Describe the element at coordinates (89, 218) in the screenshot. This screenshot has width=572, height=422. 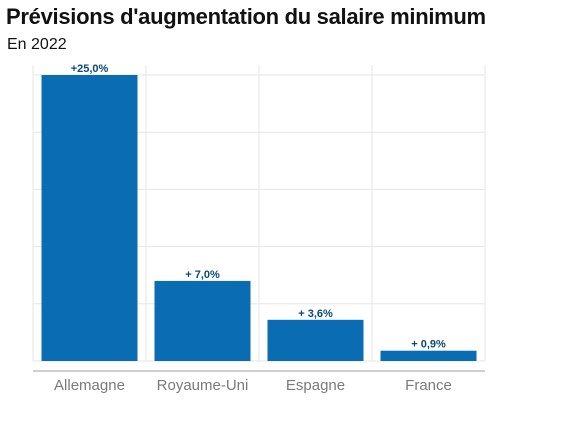
I see `bar-allemagne` at that location.